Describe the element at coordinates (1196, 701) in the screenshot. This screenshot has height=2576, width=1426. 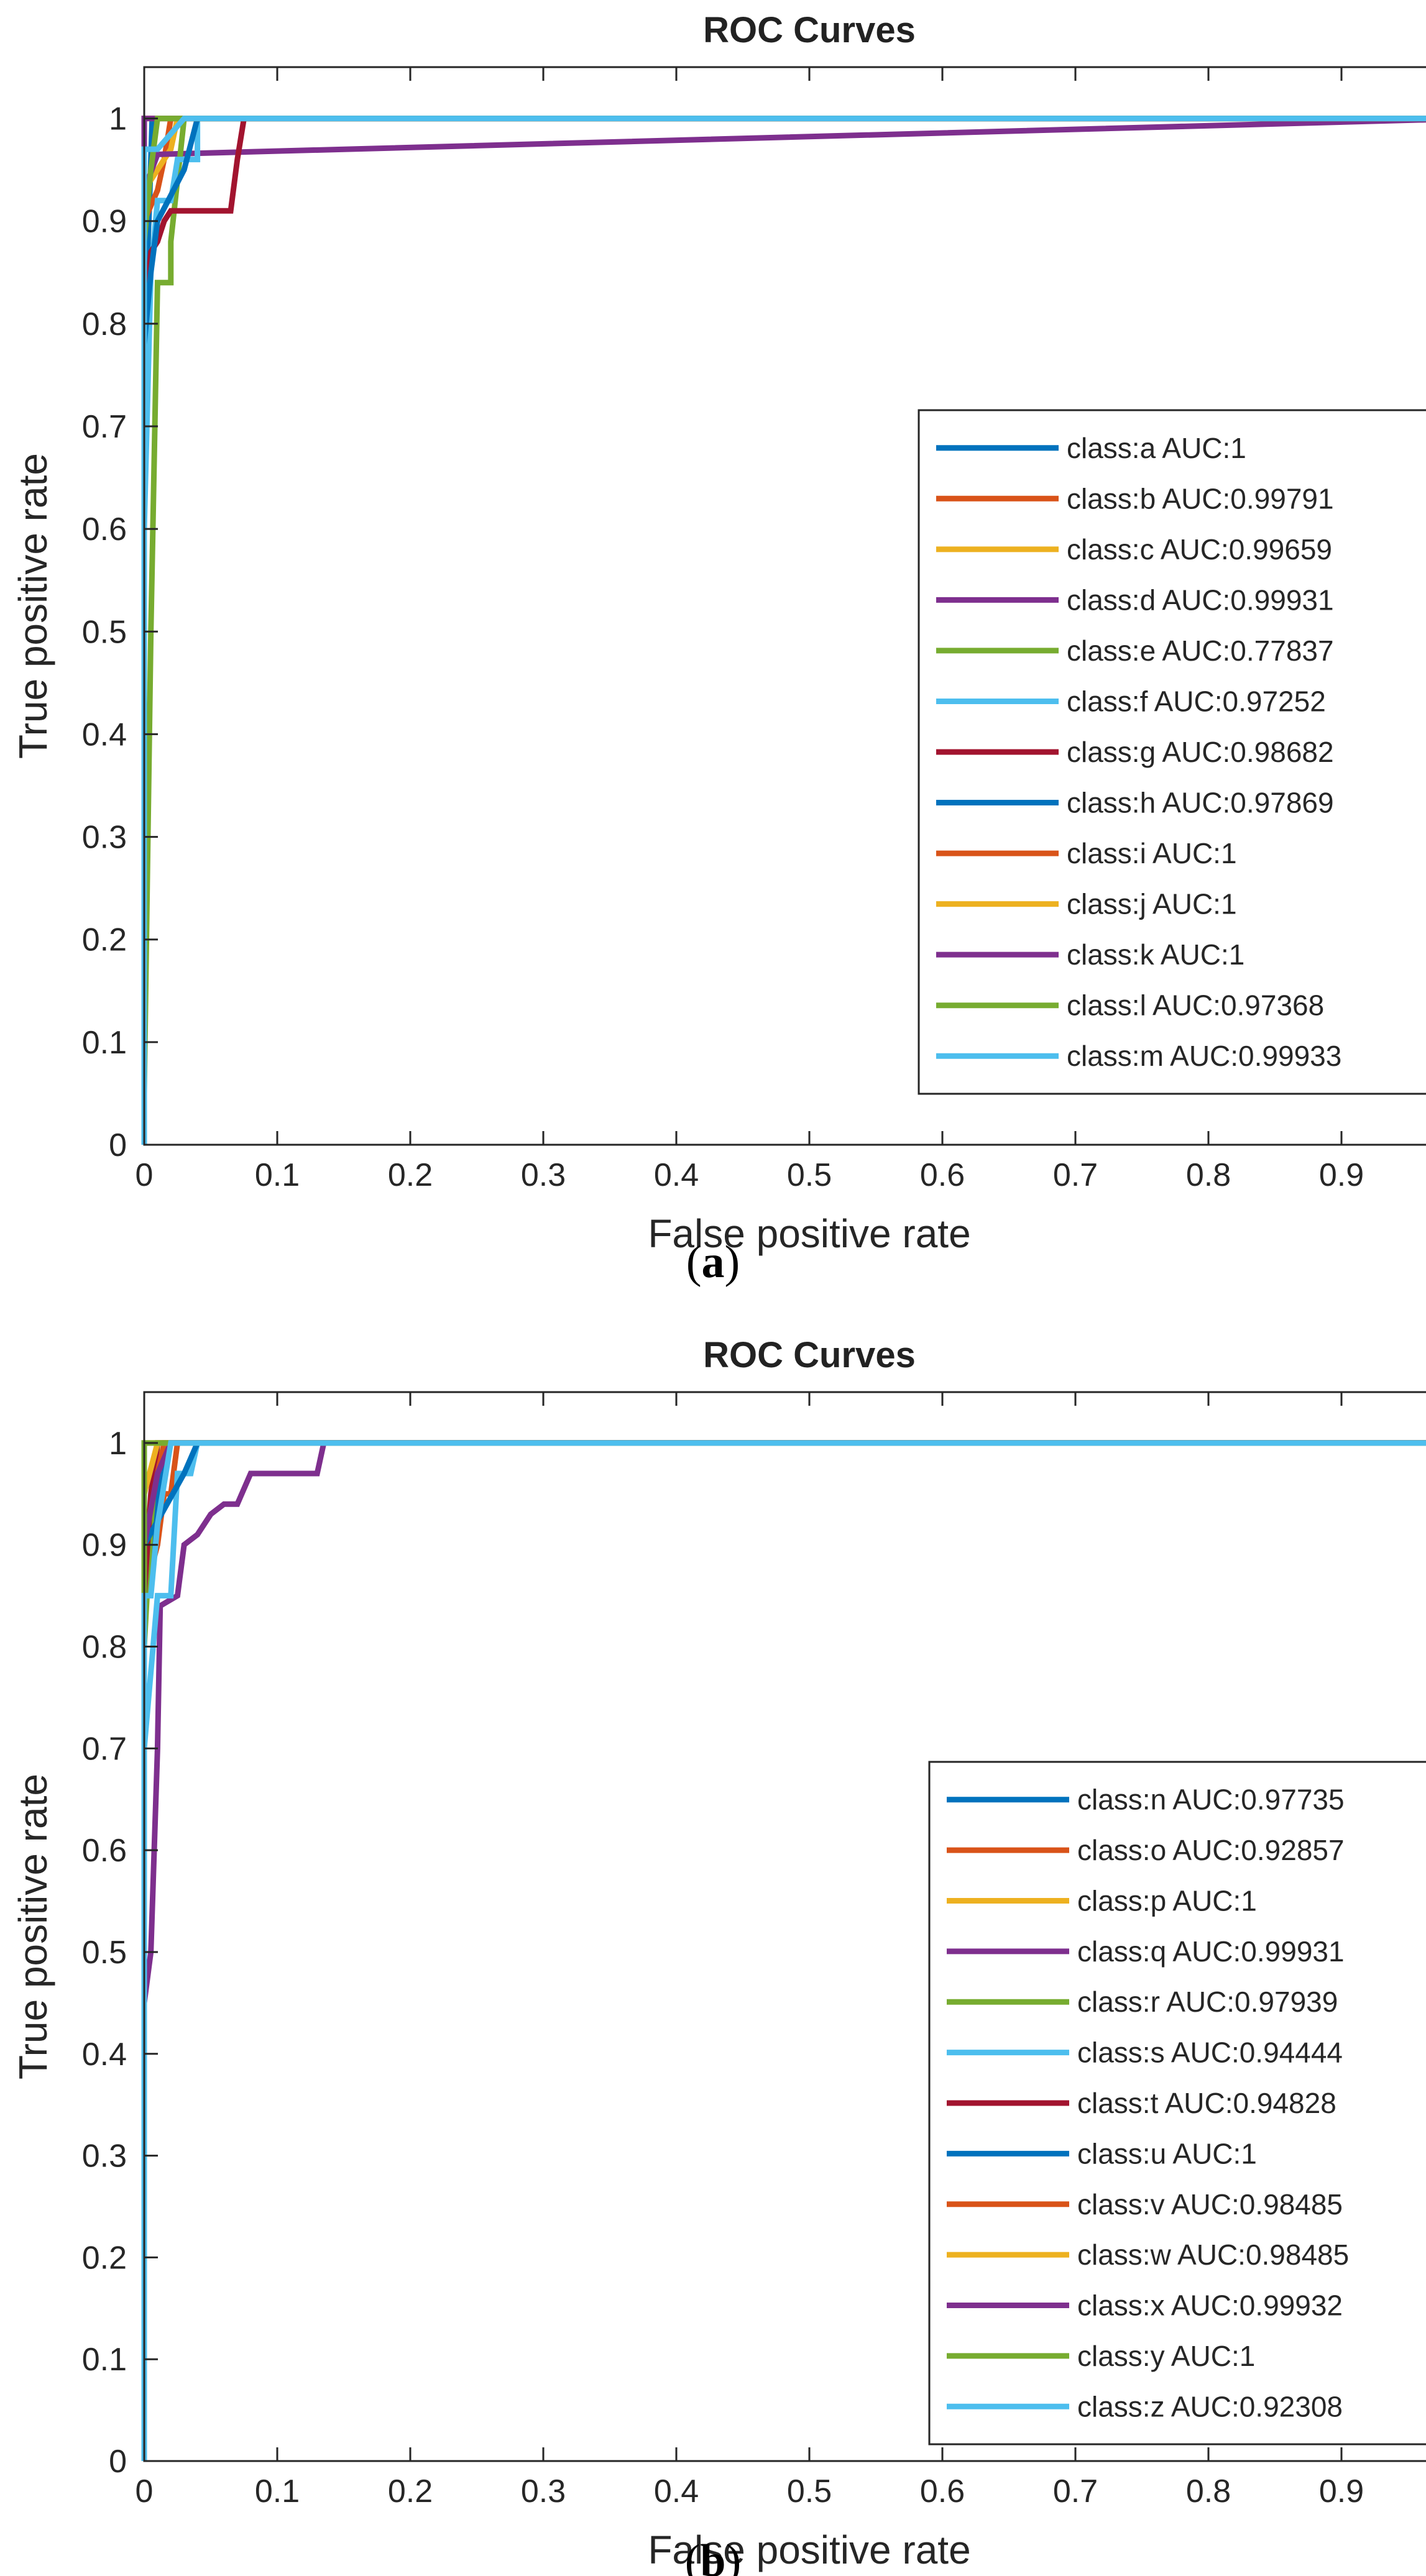
I see `legend-entry: class:f AUC:0.97252` at that location.